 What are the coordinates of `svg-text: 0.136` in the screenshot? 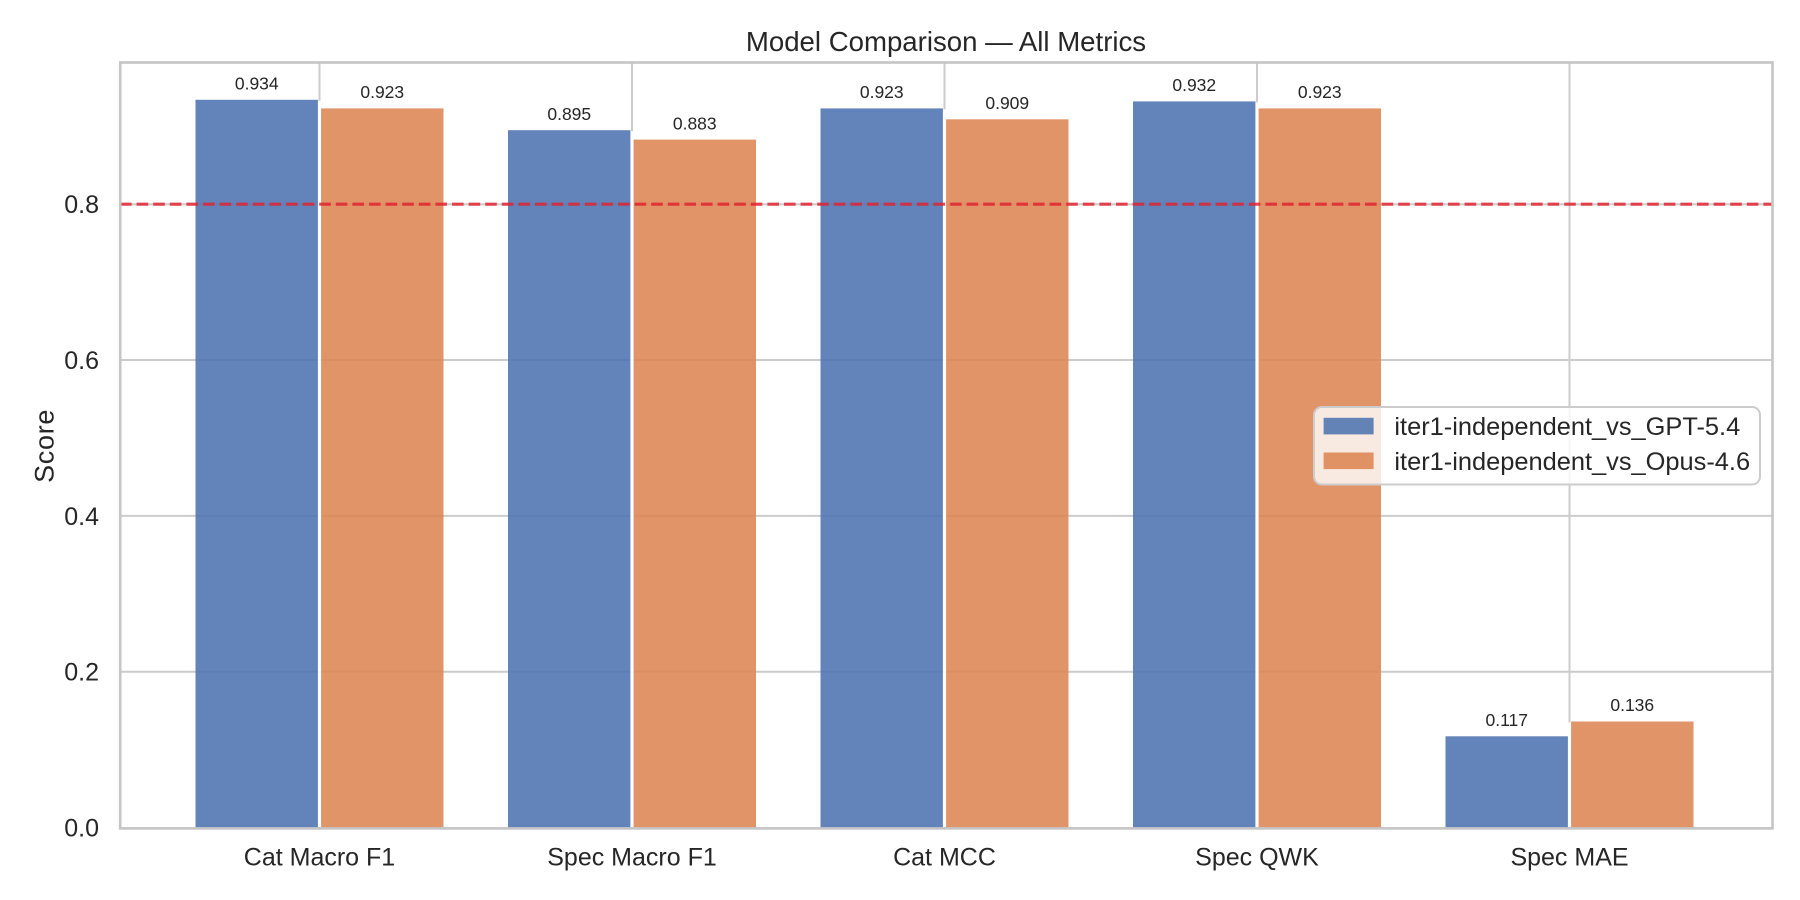 It's located at (1632, 705).